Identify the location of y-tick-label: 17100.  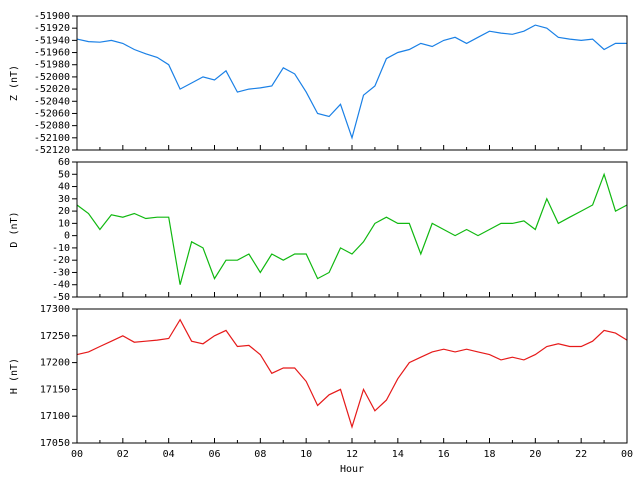
(55, 416).